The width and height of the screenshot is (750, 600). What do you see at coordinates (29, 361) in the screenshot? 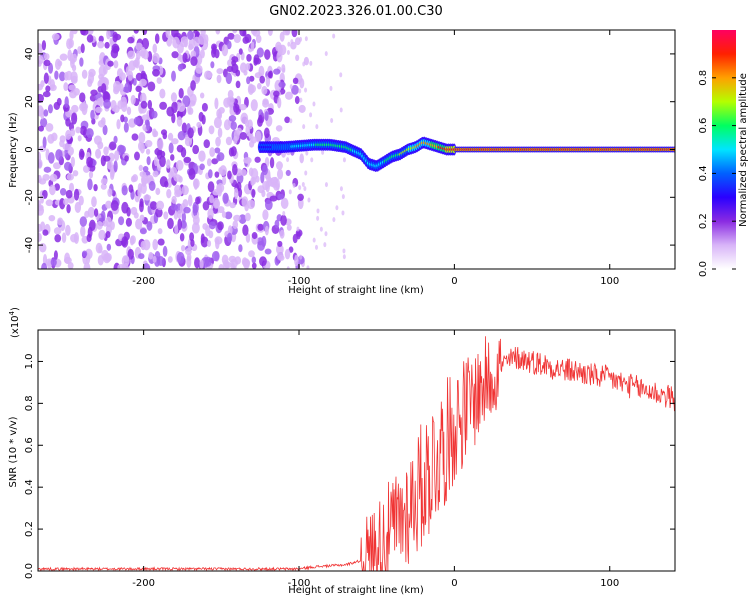
I see `snr-y-tick-label: 1.0` at bounding box center [29, 361].